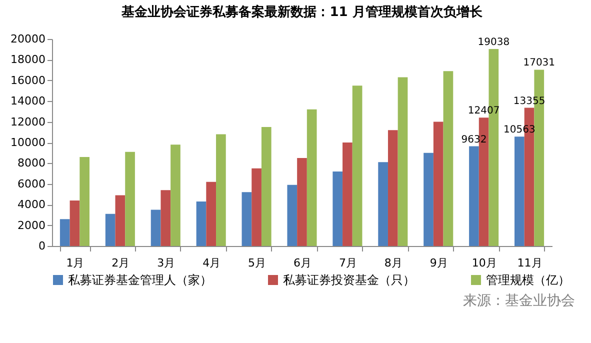 Image resolution: width=591 pixels, height=343 pixels. Describe the element at coordinates (349, 280) in the screenshot. I see `legend-label: 私募证券投资基金（只）` at that location.